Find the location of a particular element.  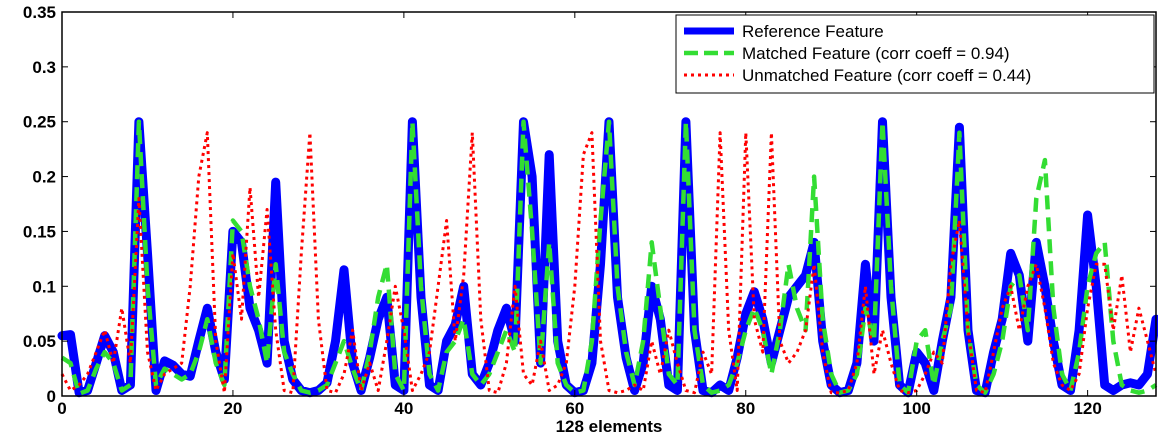

y-tick-label: 0.3 is located at coordinates (44, 67).